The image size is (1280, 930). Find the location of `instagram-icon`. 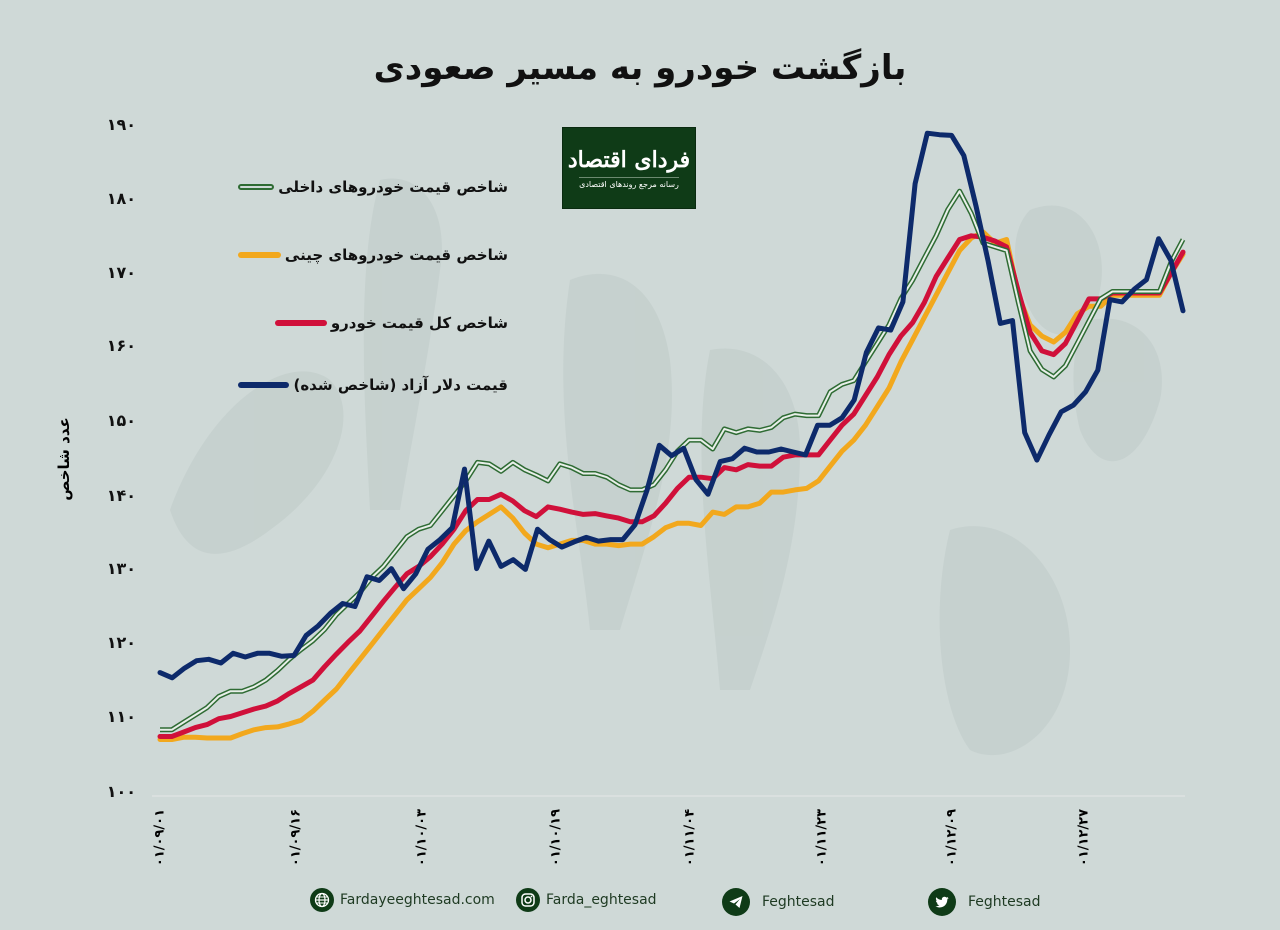

instagram-icon is located at coordinates (528, 900).